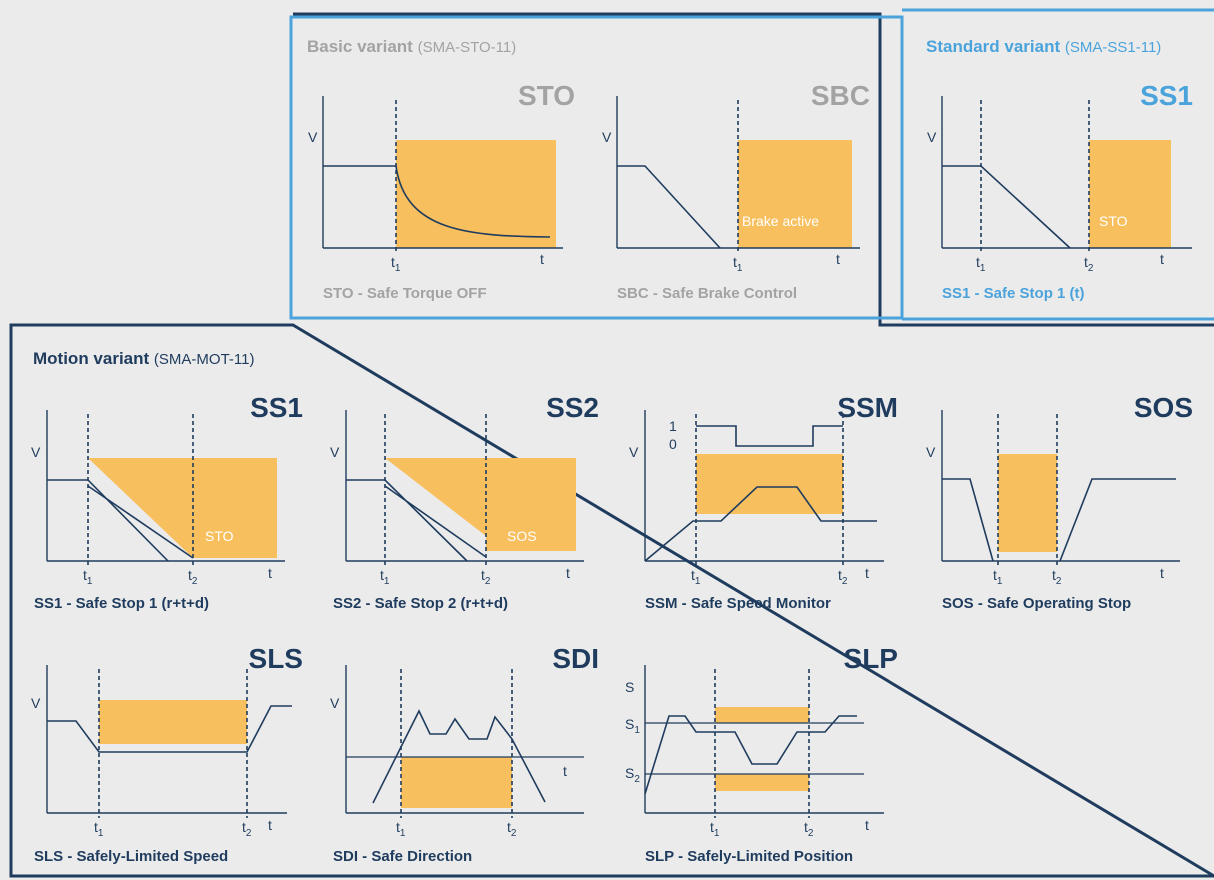  Describe the element at coordinates (738, 603) in the screenshot. I see `function-caption: SSM - Safe Speed Monitor` at that location.